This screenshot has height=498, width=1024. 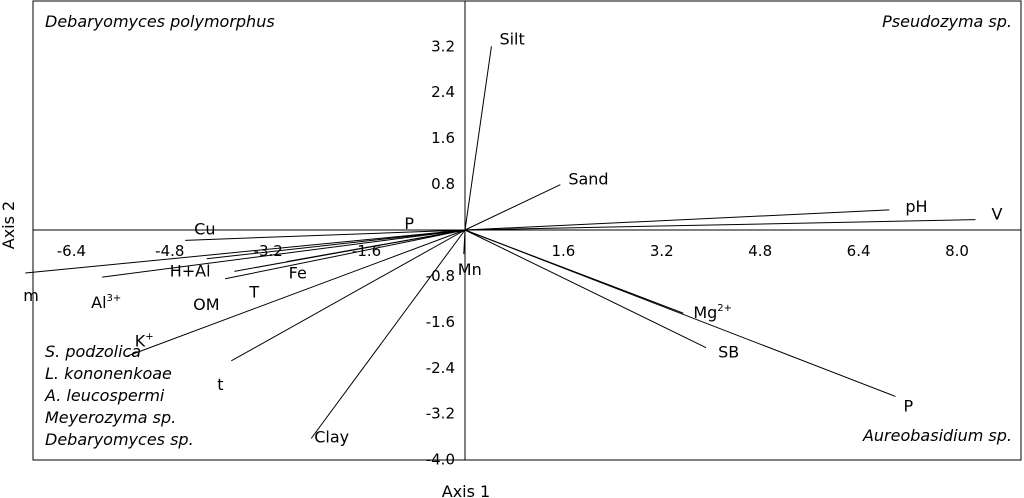 I want to click on species-label: Pseudozyma sp., so click(x=947, y=21).